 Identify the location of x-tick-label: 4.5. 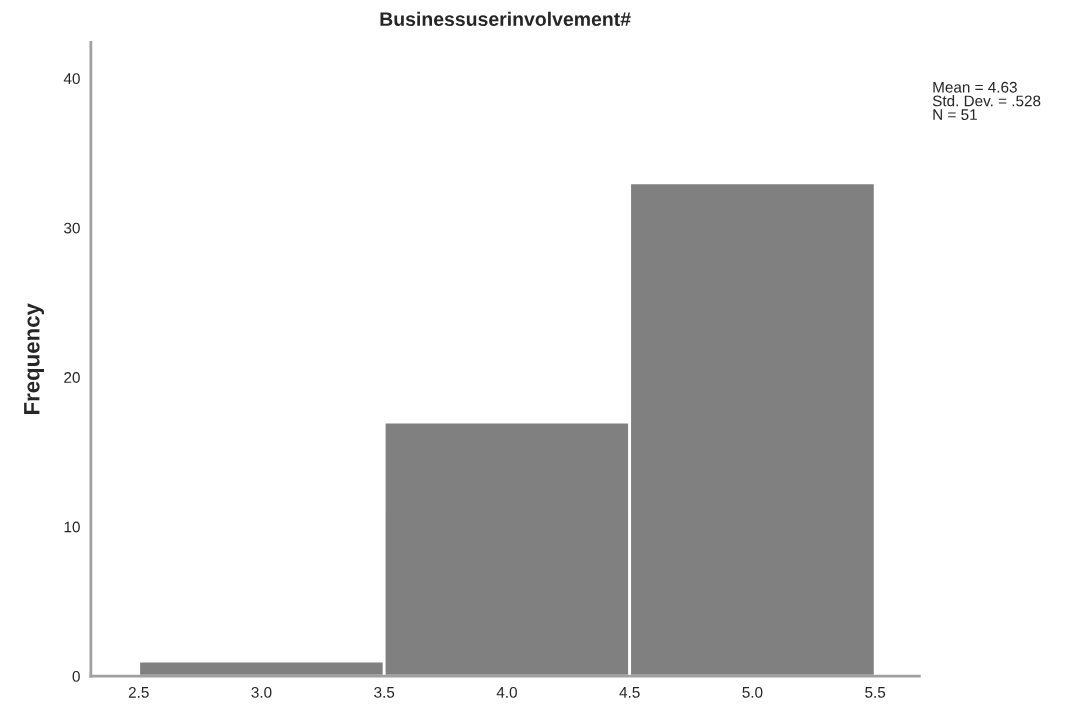
(629, 692).